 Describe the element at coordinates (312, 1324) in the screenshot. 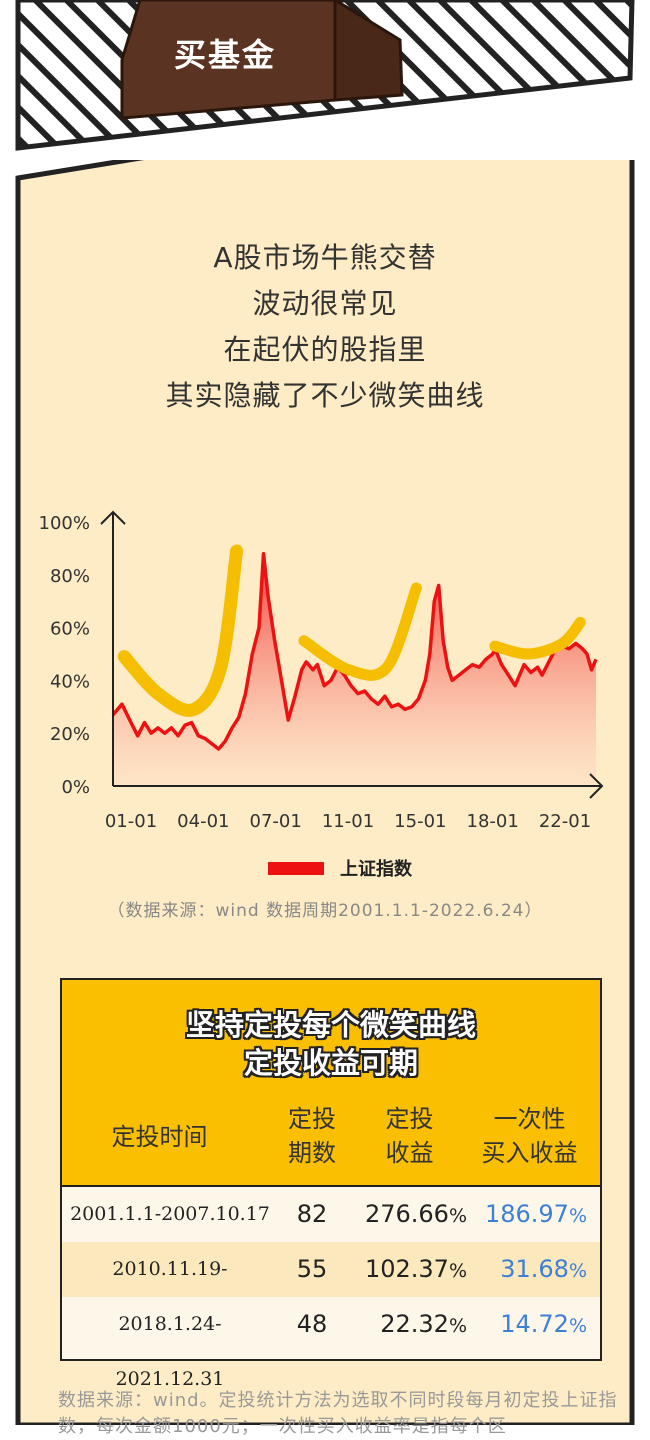

I see `row-count: 48` at that location.